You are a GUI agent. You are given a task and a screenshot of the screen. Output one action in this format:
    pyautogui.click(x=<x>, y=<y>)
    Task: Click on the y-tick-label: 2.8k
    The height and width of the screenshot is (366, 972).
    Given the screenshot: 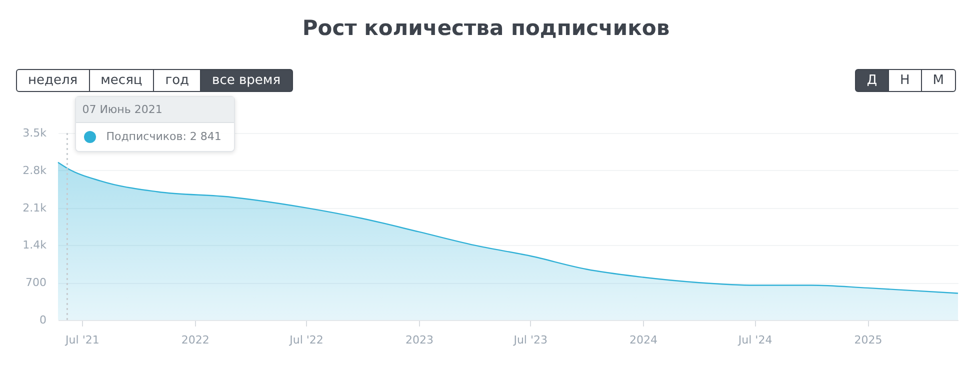 What is the action you would take?
    pyautogui.click(x=35, y=170)
    